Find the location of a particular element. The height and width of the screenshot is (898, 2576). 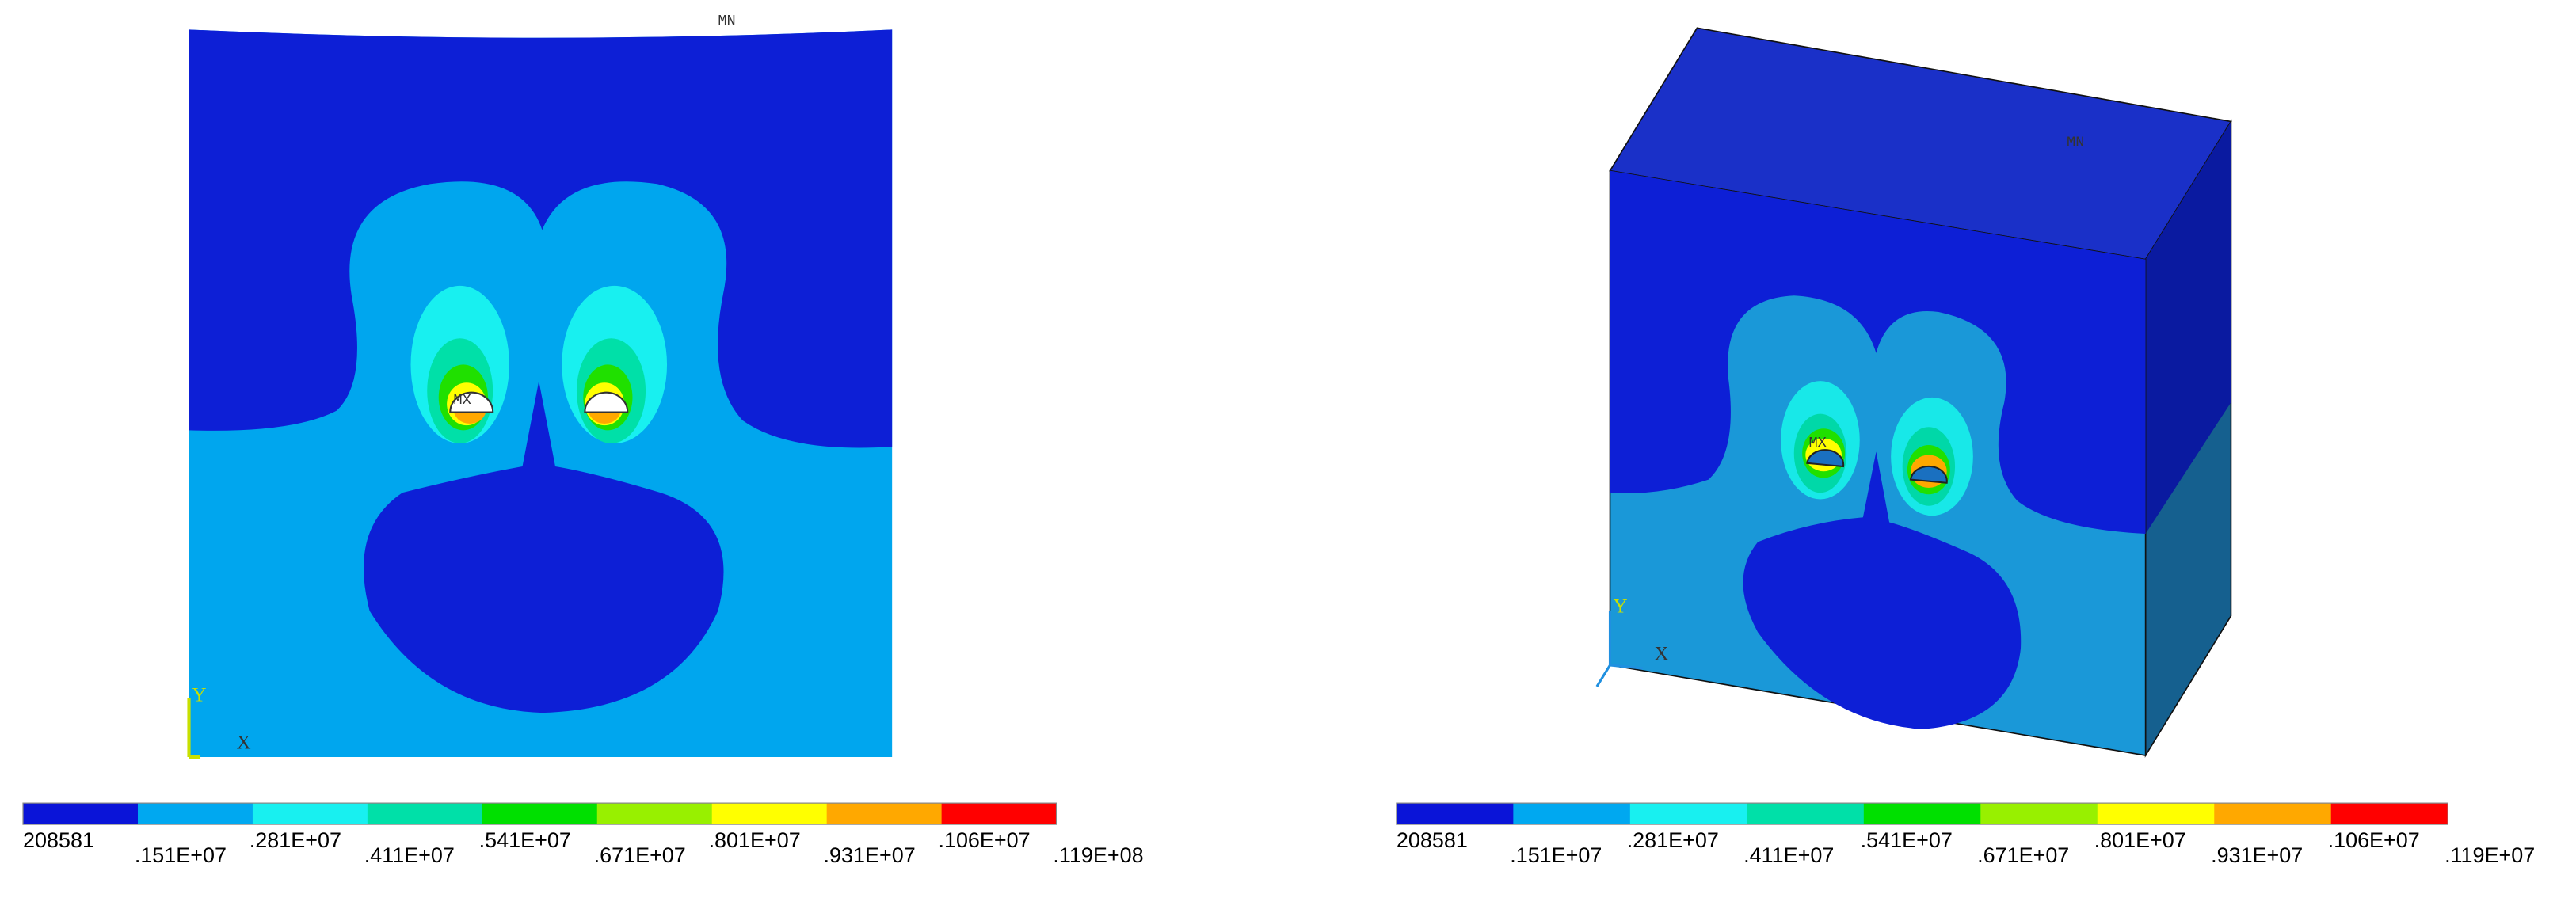

legend-label: .119E+08 is located at coordinates (1098, 855).